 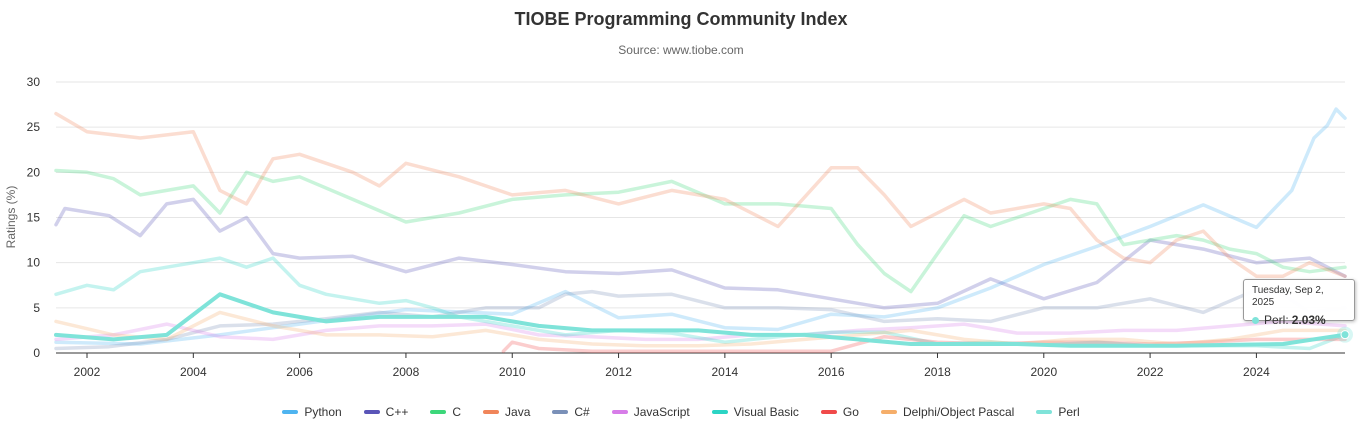 I want to click on series-line-c-, so click(x=700, y=319).